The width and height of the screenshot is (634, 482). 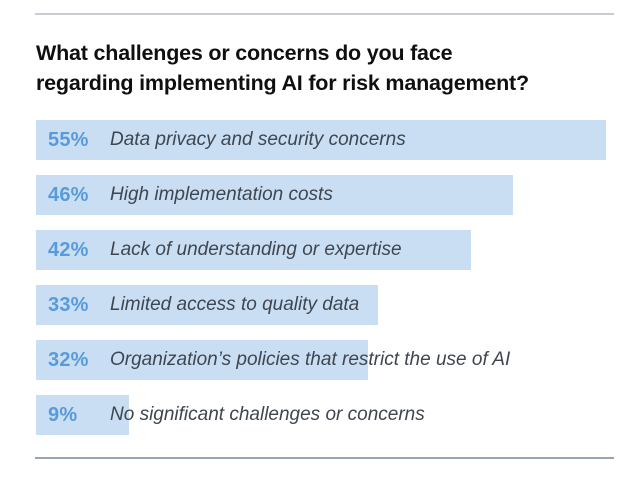 I want to click on bar-row: 46% High implementation costs, so click(x=335, y=195).